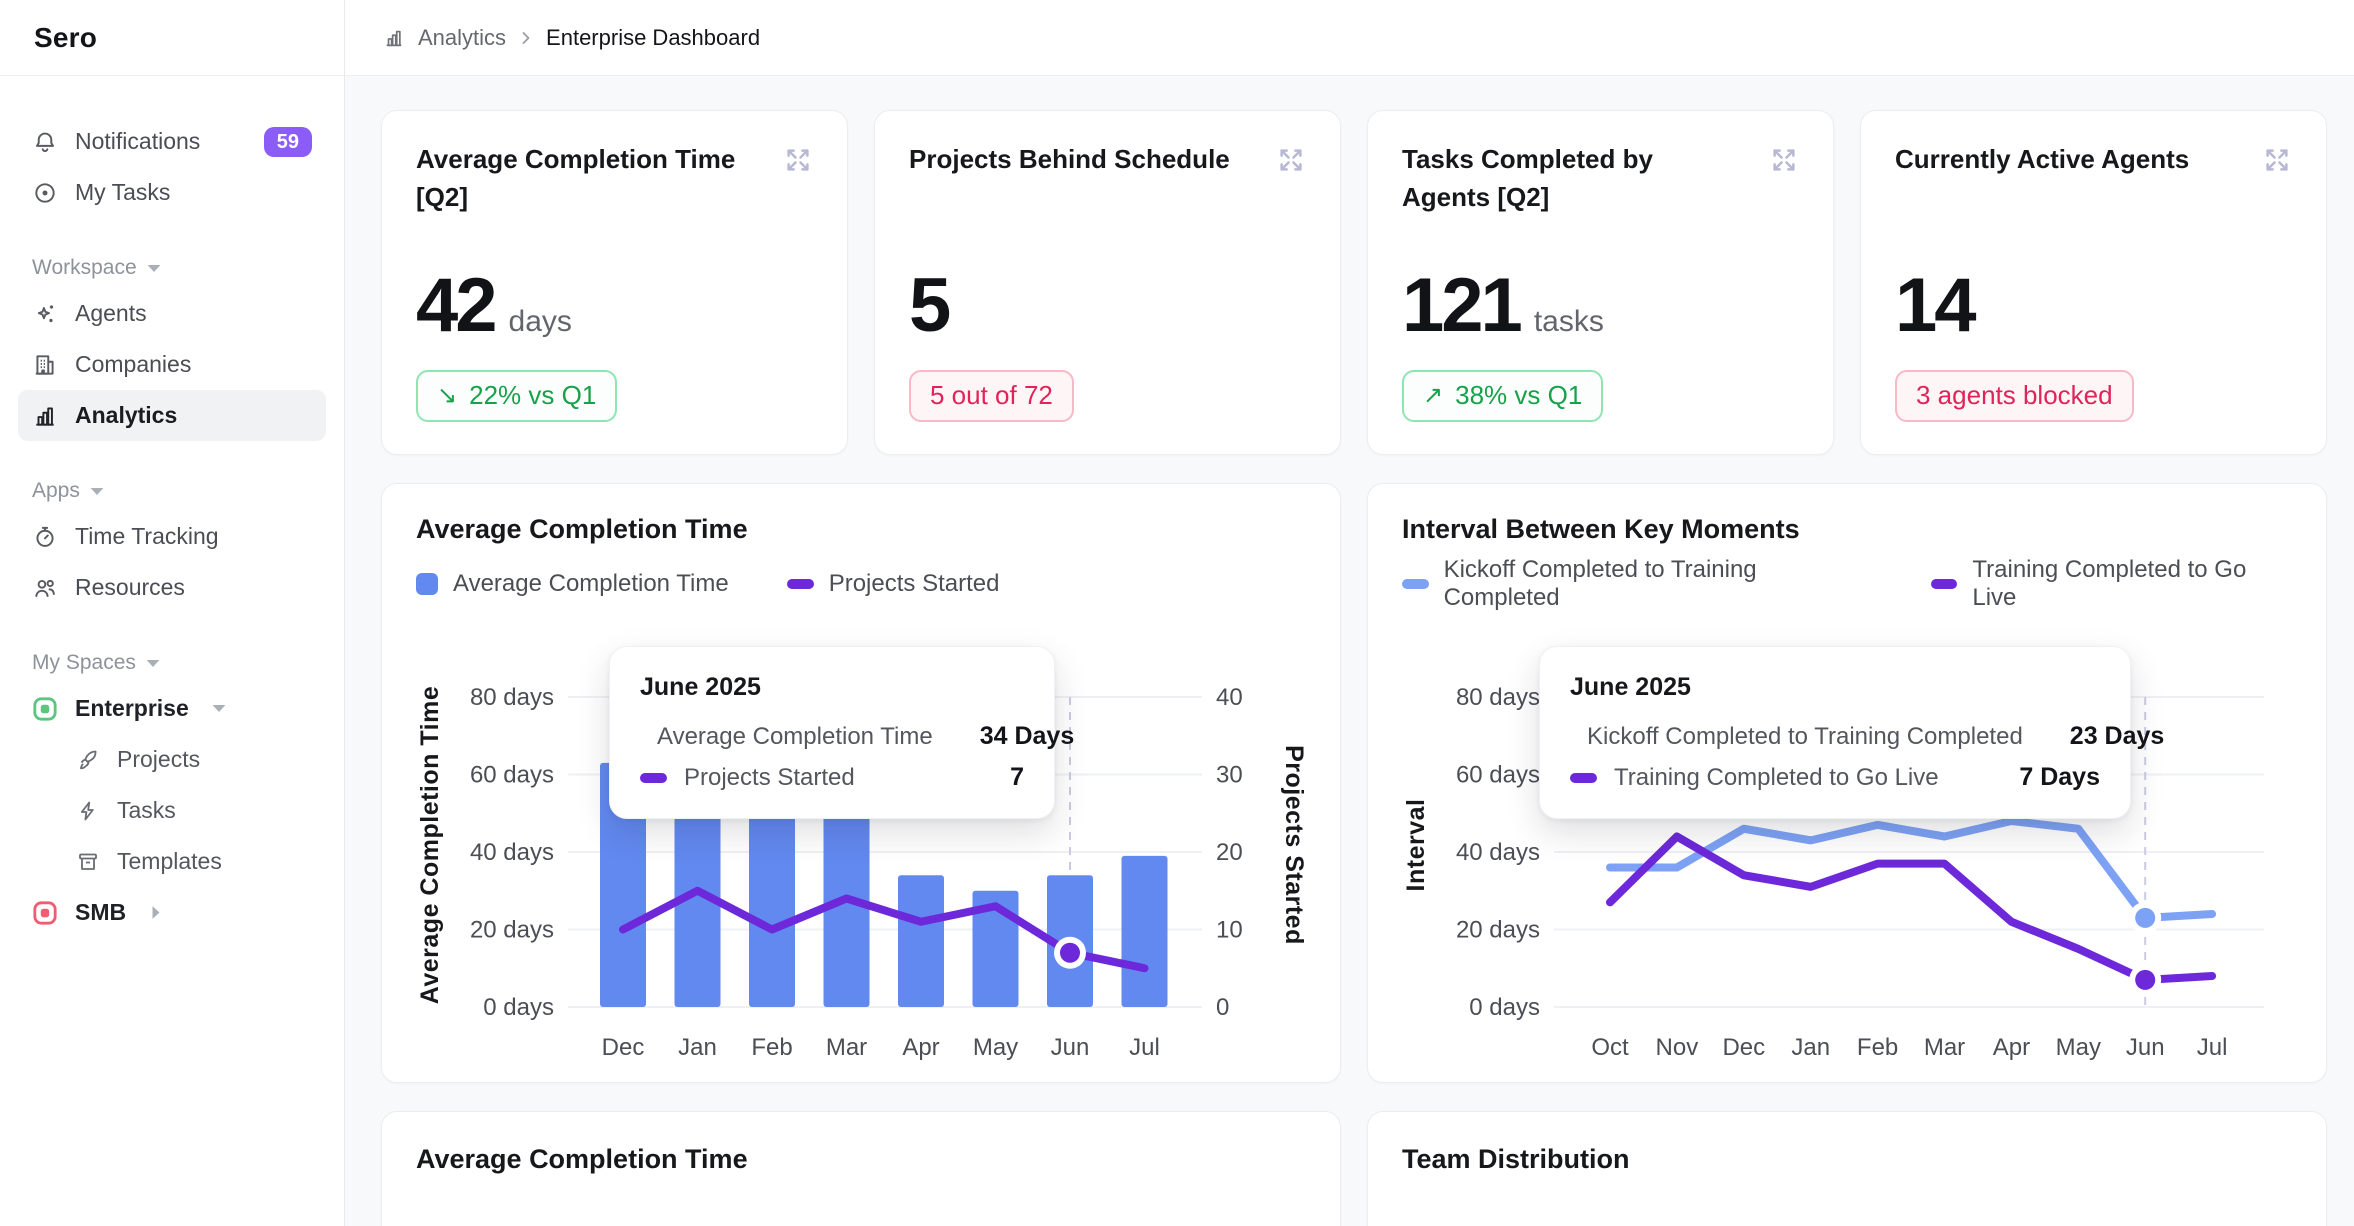 This screenshot has height=1226, width=2354. Describe the element at coordinates (1637, 584) in the screenshot. I see `legend-item: Kickoff Completed to Training Completed` at that location.